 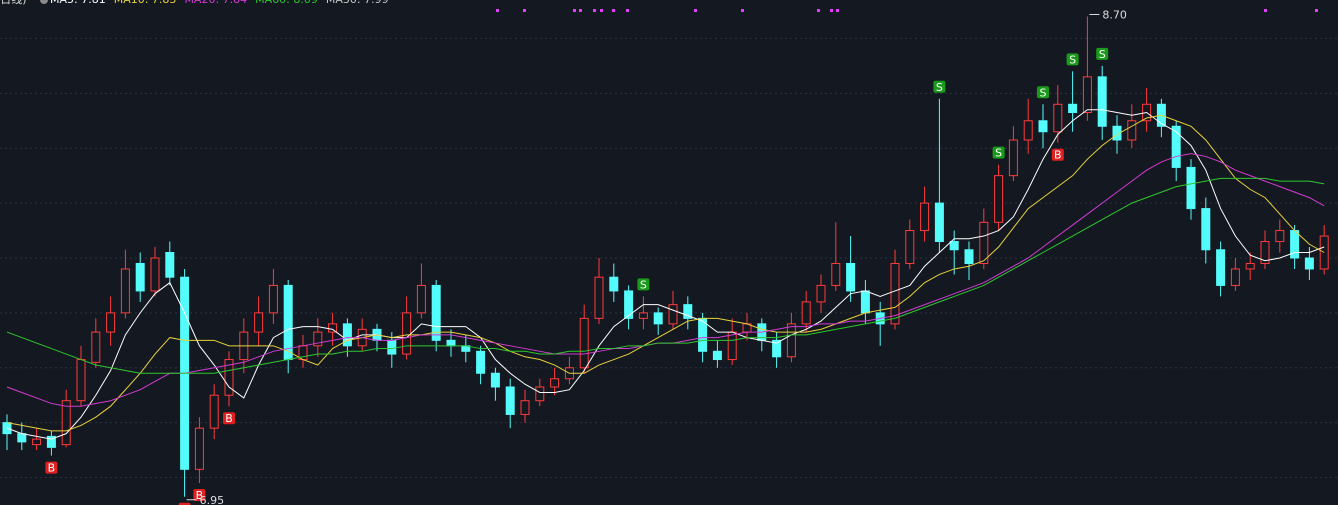 What do you see at coordinates (1114, 14) in the screenshot?
I see `annotation-label: 8.70` at bounding box center [1114, 14].